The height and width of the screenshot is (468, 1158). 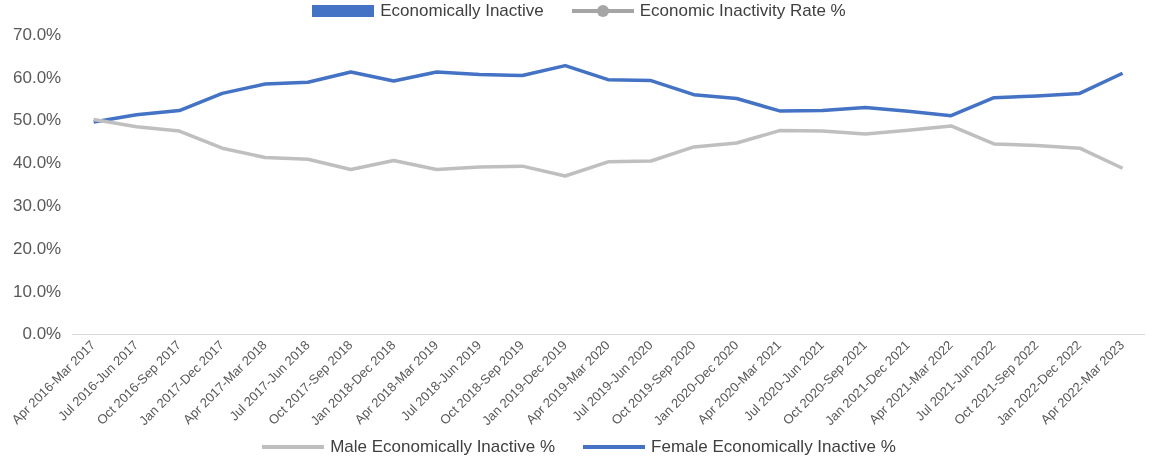 I want to click on y-tick-label: 0.0%, so click(x=42, y=334).